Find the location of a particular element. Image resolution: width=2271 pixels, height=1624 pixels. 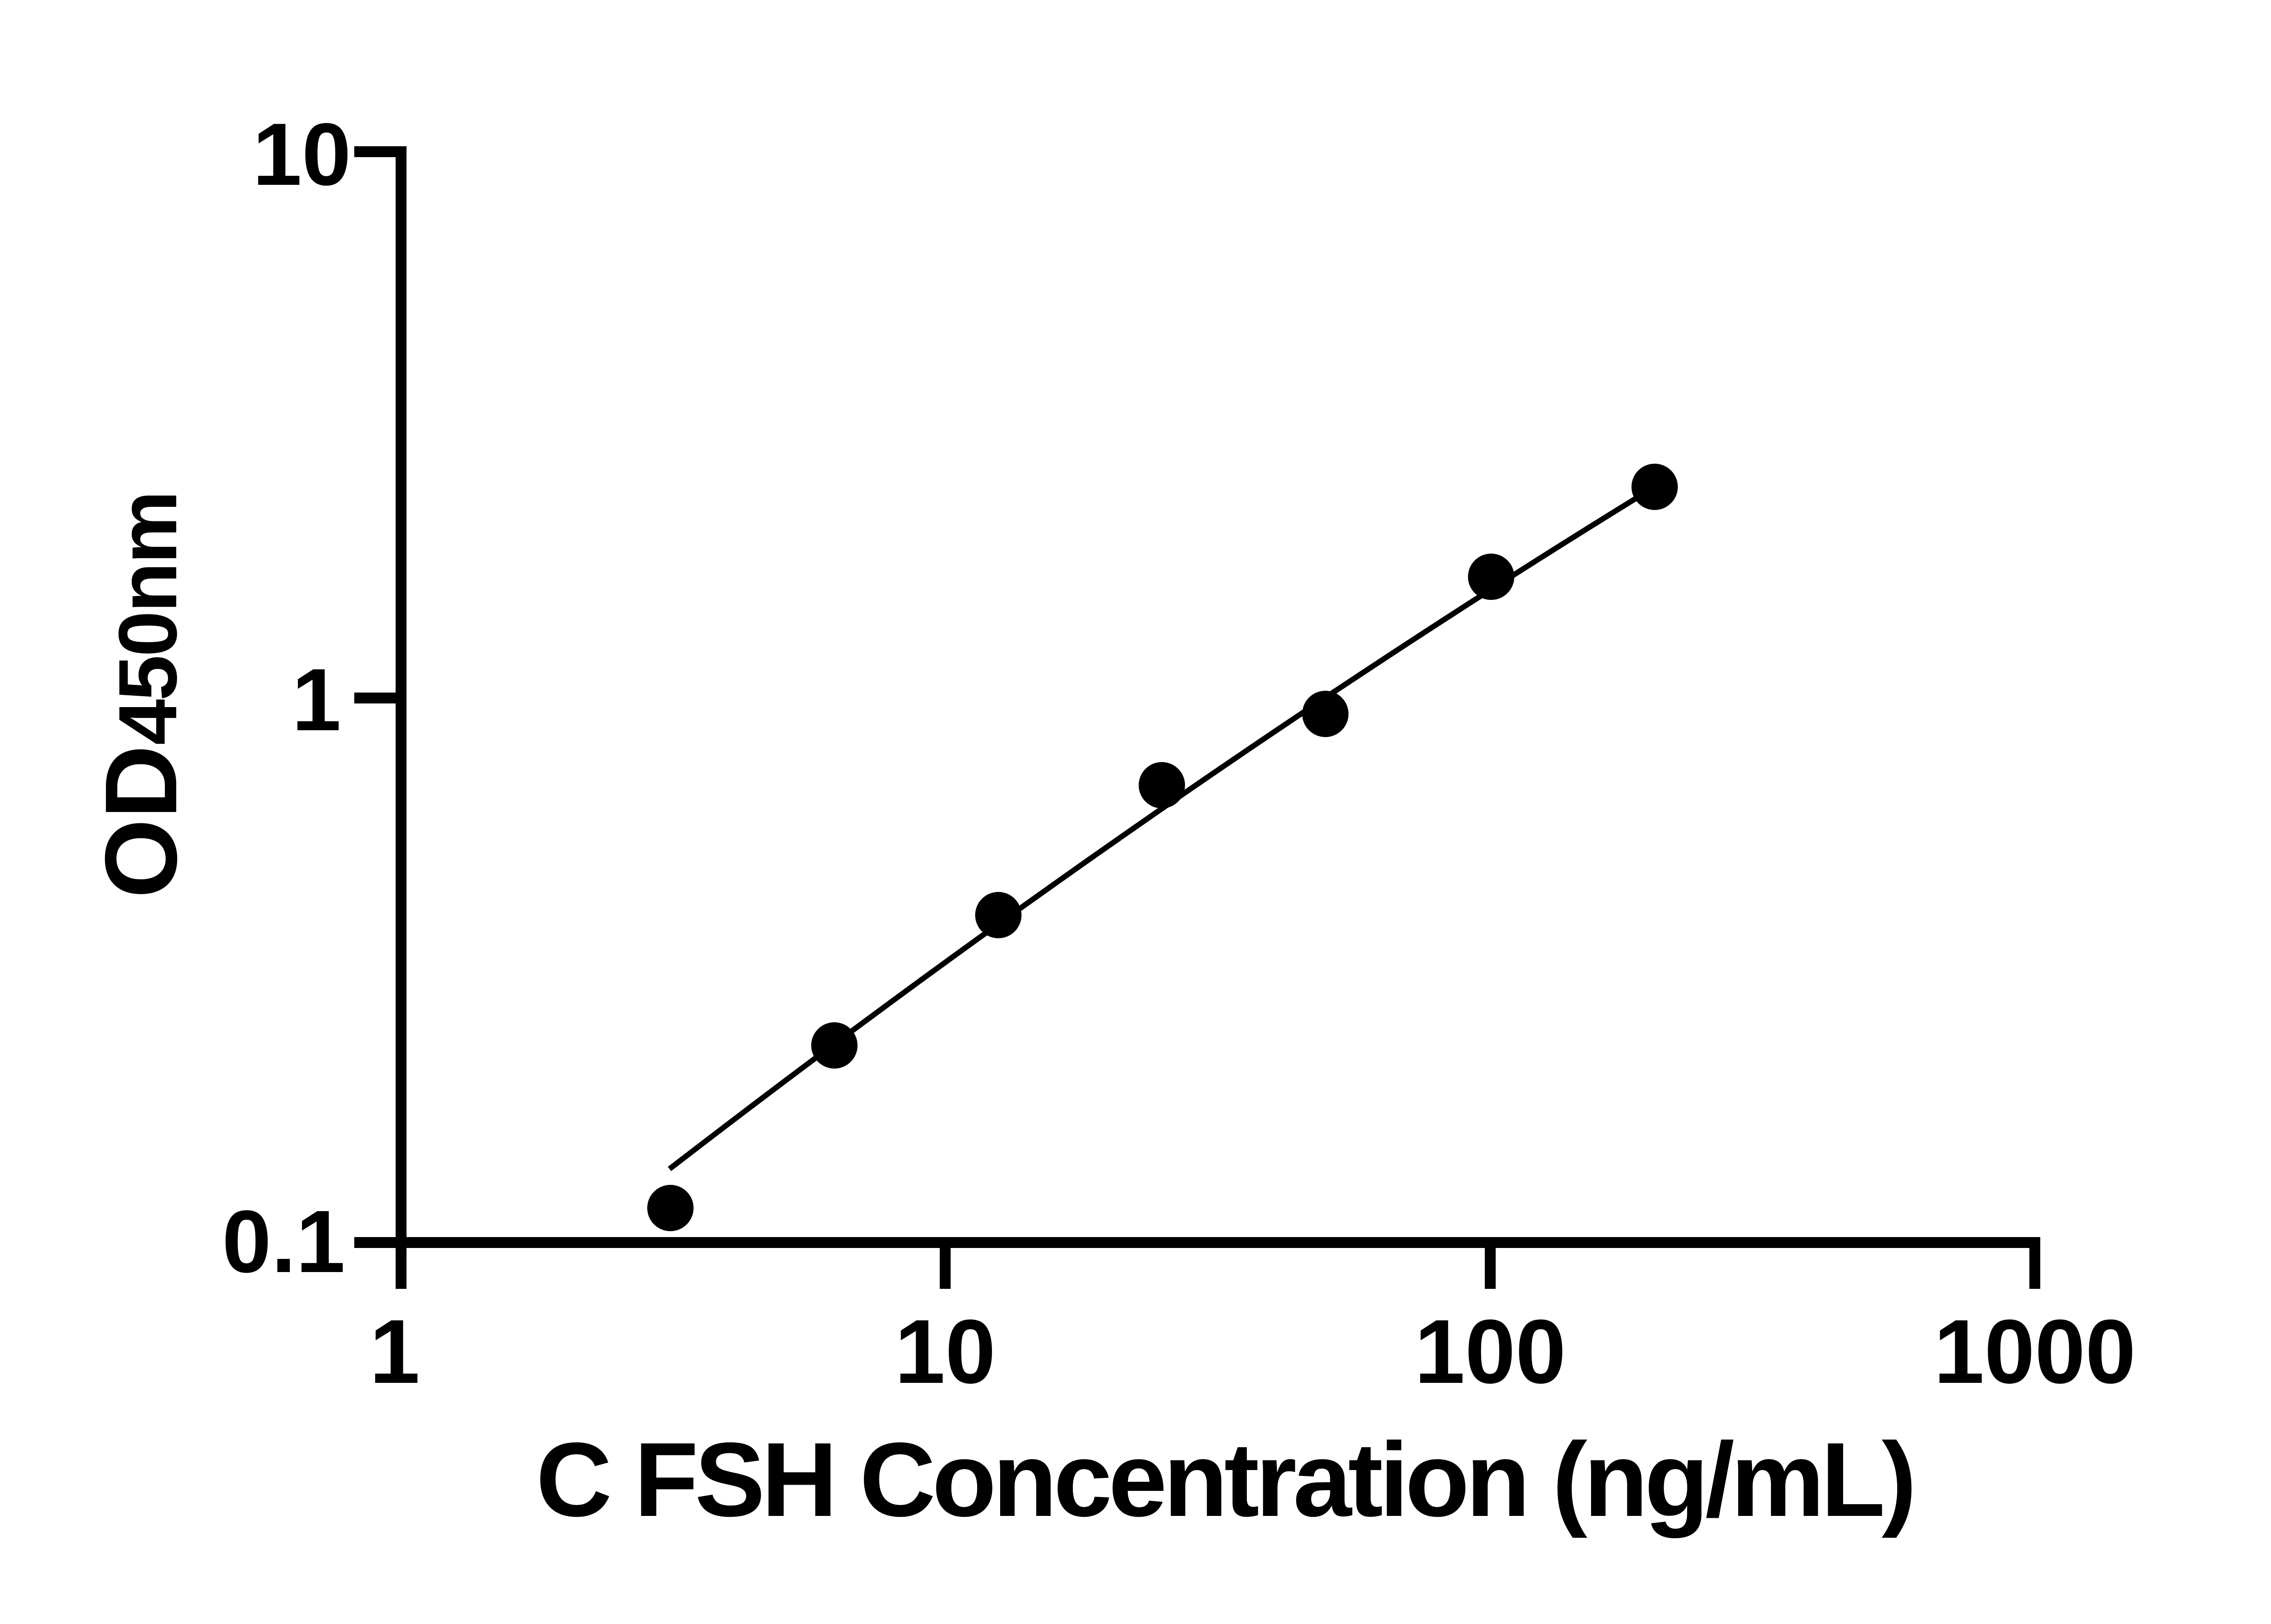

svg-text: C FSH Concentration (ng/mL) is located at coordinates (1226, 1480).